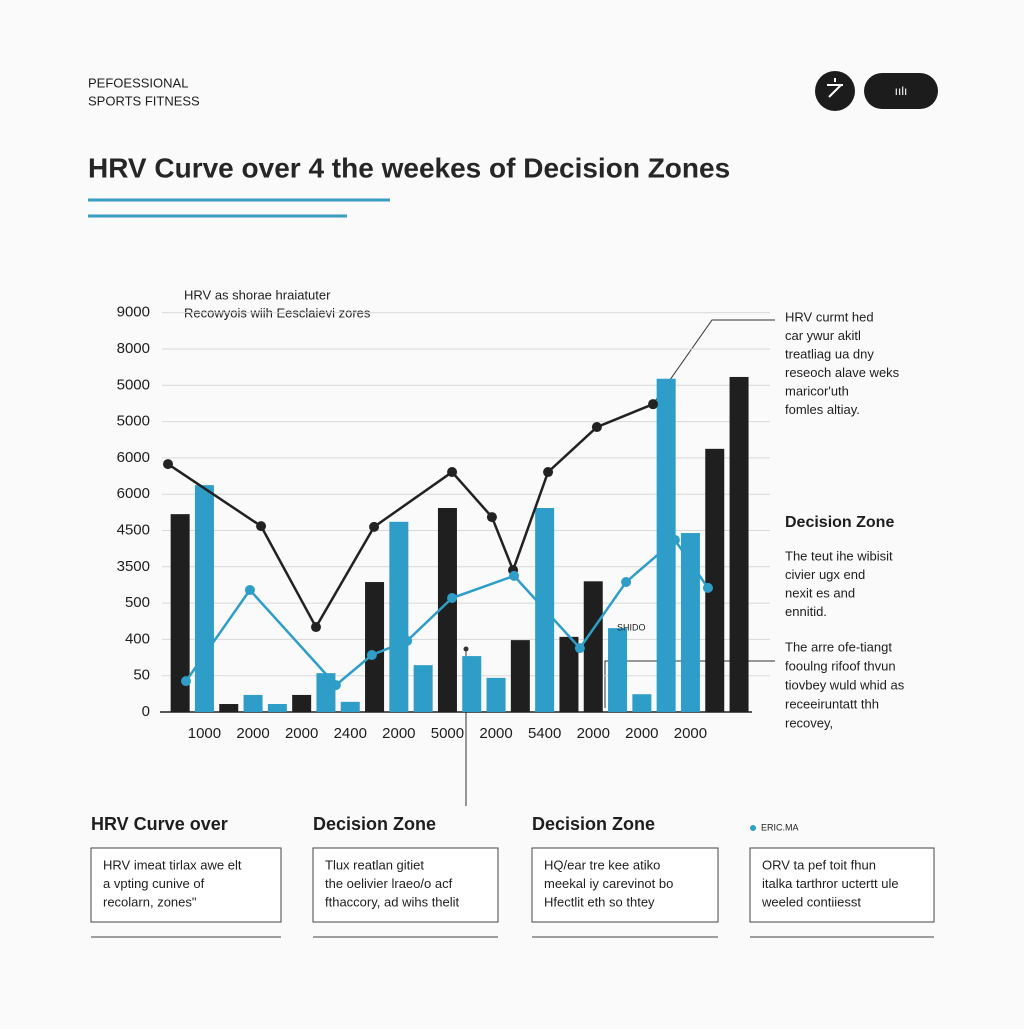 Image resolution: width=1024 pixels, height=1029 pixels. I want to click on legend-label: ERIC.MA, so click(780, 827).